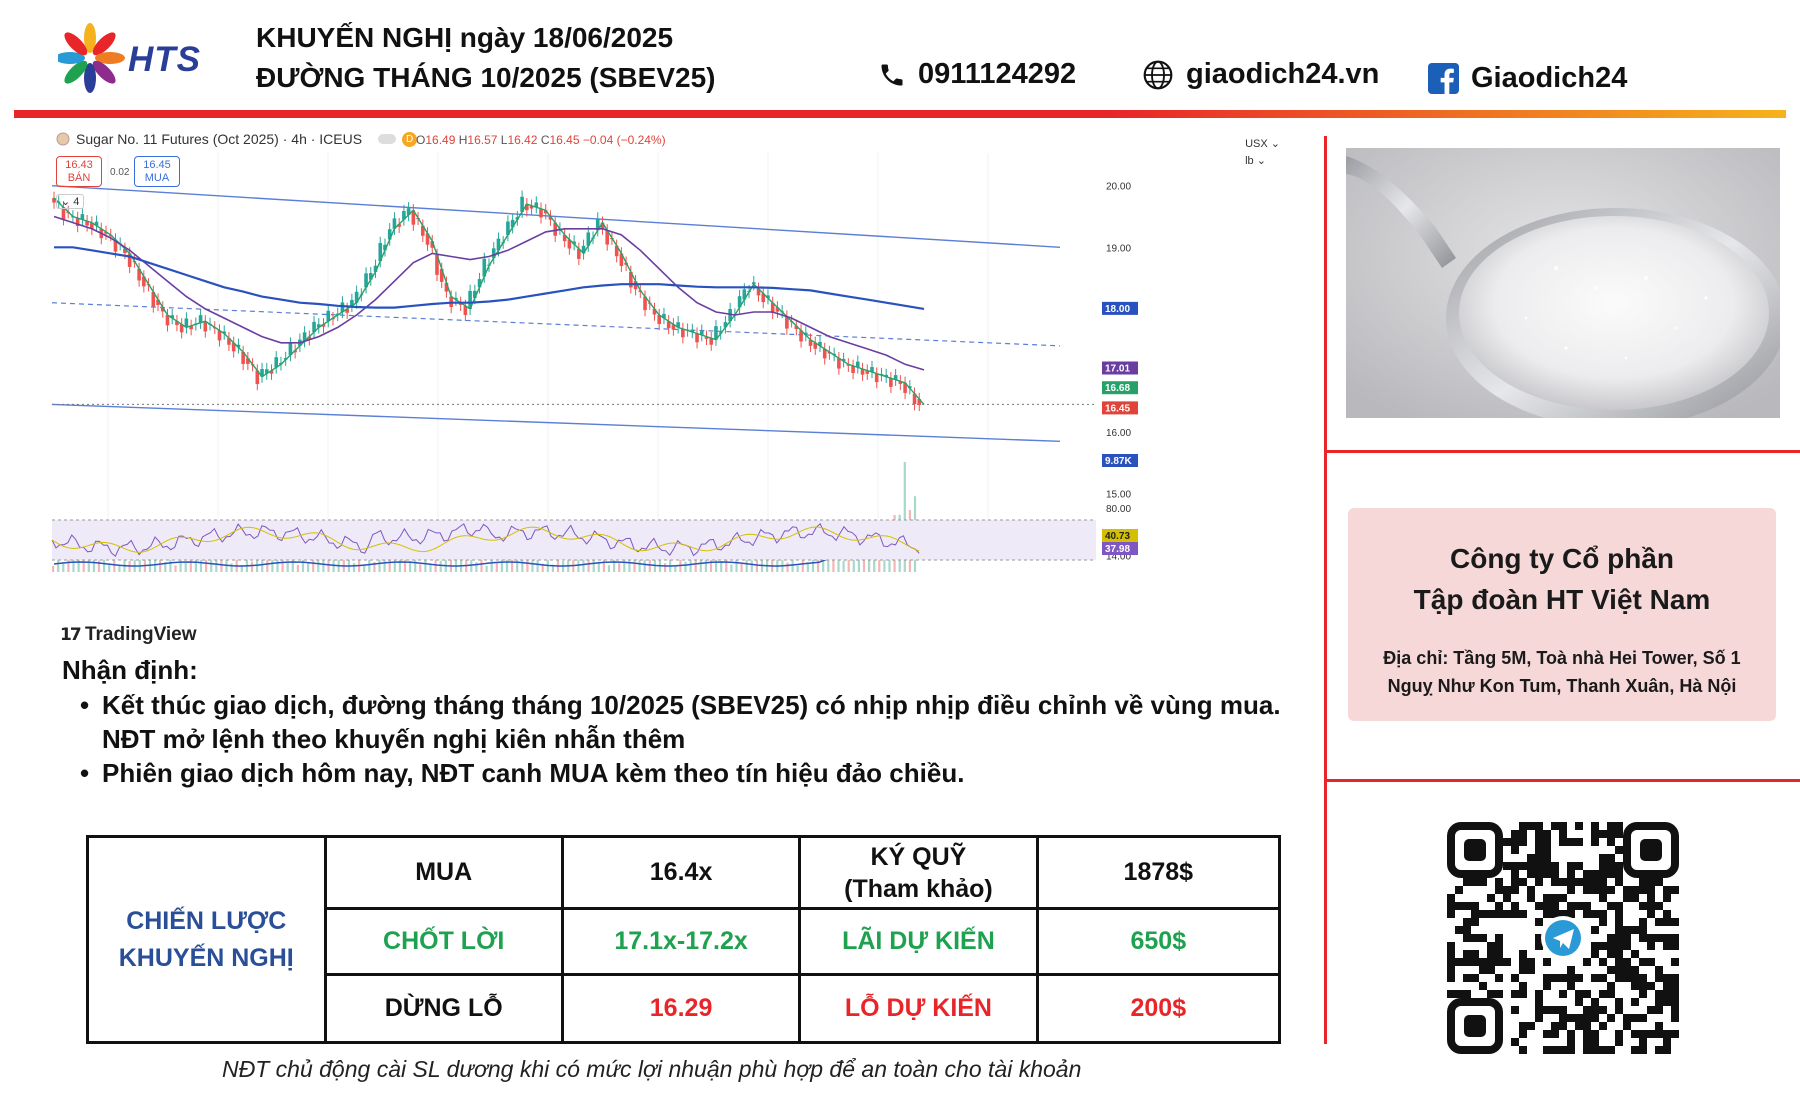  I want to click on indicators-collapse-button: ⌄ 4, so click(70, 201).